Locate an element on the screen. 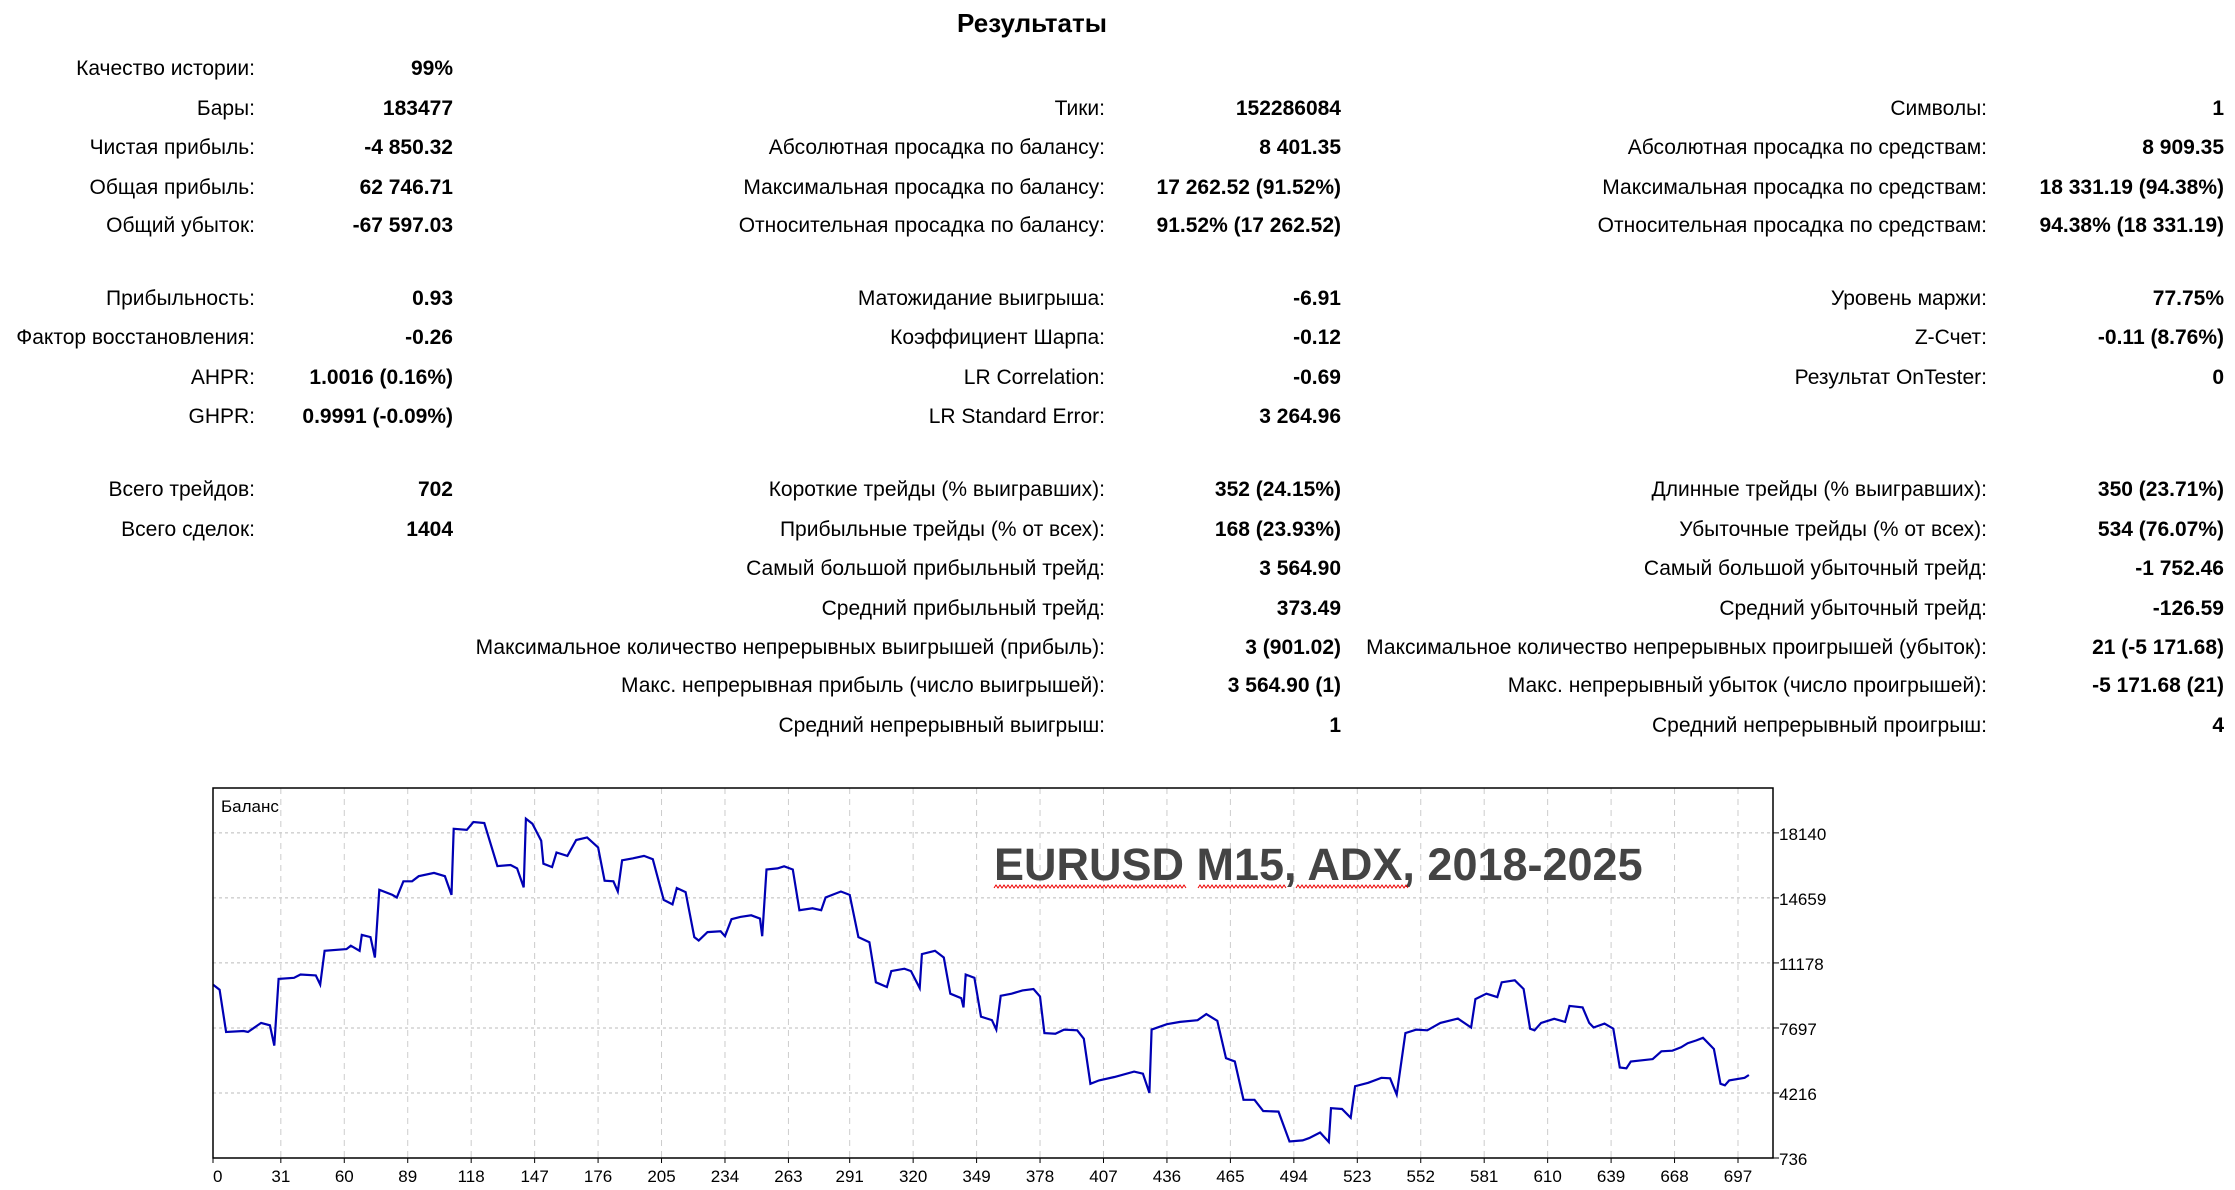  x-tick-label: 349 is located at coordinates (976, 1176).